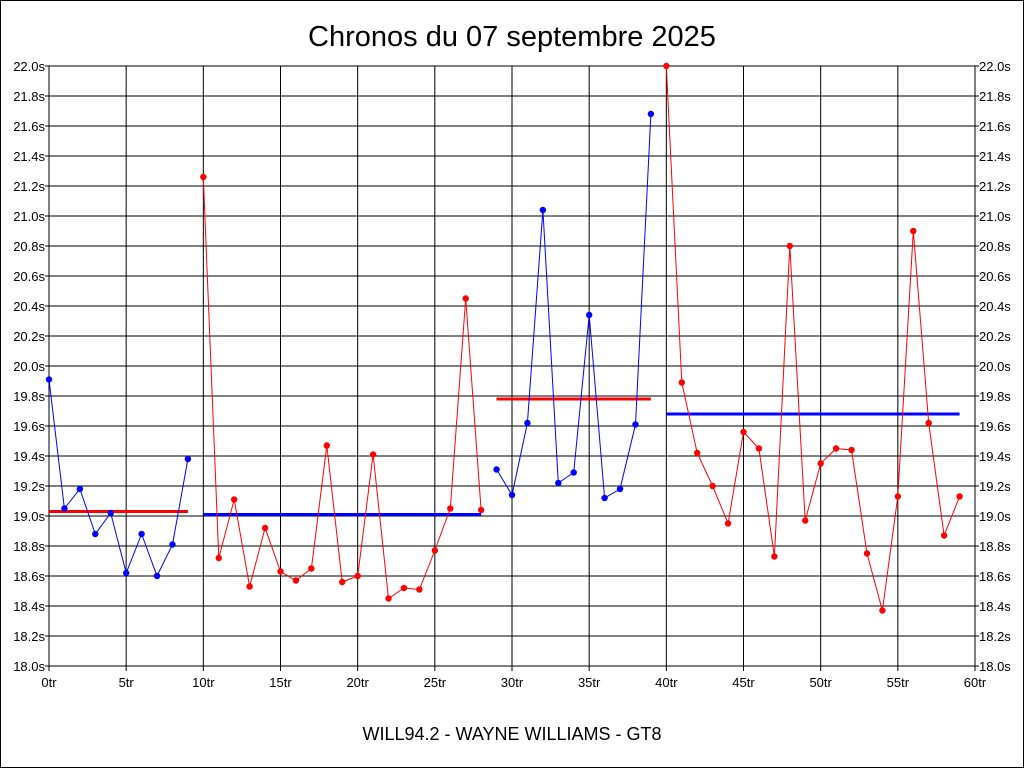  Describe the element at coordinates (127, 682) in the screenshot. I see `x-tick-label: 5tr` at that location.